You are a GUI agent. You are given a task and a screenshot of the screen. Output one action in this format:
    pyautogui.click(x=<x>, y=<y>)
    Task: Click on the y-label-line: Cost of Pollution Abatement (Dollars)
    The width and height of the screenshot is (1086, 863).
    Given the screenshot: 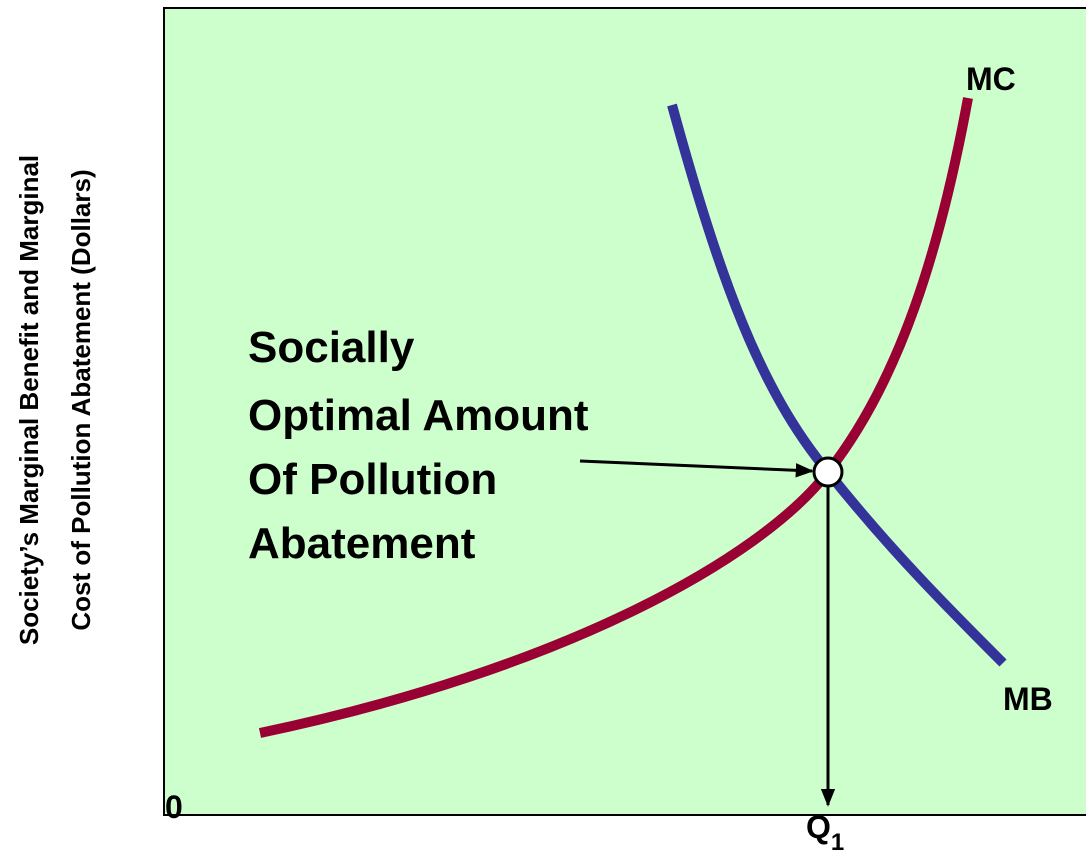 What is the action you would take?
    pyautogui.click(x=81, y=399)
    